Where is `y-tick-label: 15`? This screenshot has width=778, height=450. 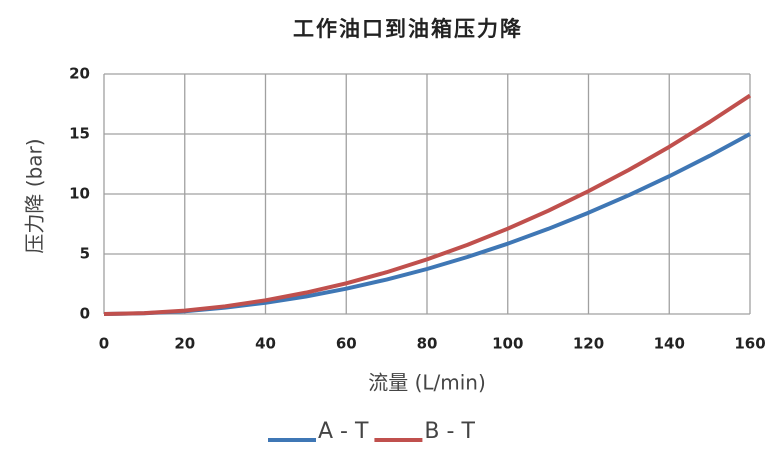 y-tick-label: 15 is located at coordinates (79, 134).